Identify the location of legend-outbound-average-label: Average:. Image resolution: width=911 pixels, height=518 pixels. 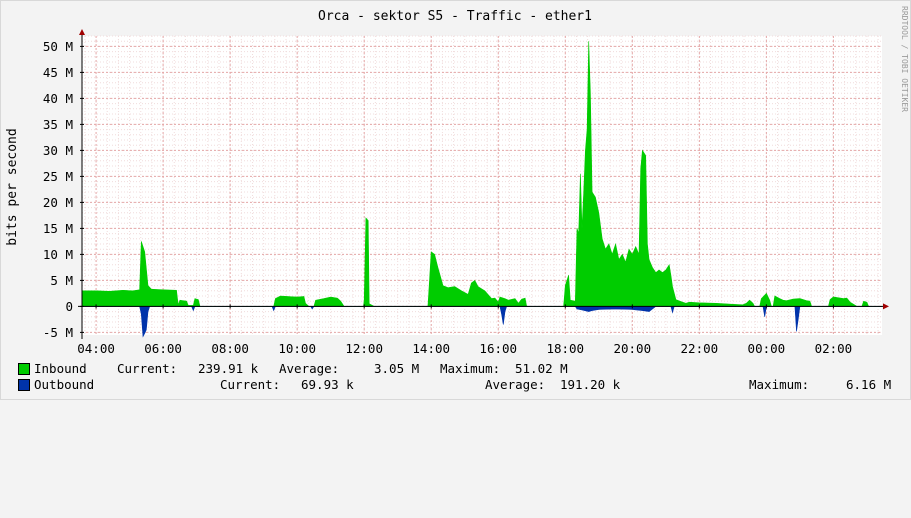
(515, 384).